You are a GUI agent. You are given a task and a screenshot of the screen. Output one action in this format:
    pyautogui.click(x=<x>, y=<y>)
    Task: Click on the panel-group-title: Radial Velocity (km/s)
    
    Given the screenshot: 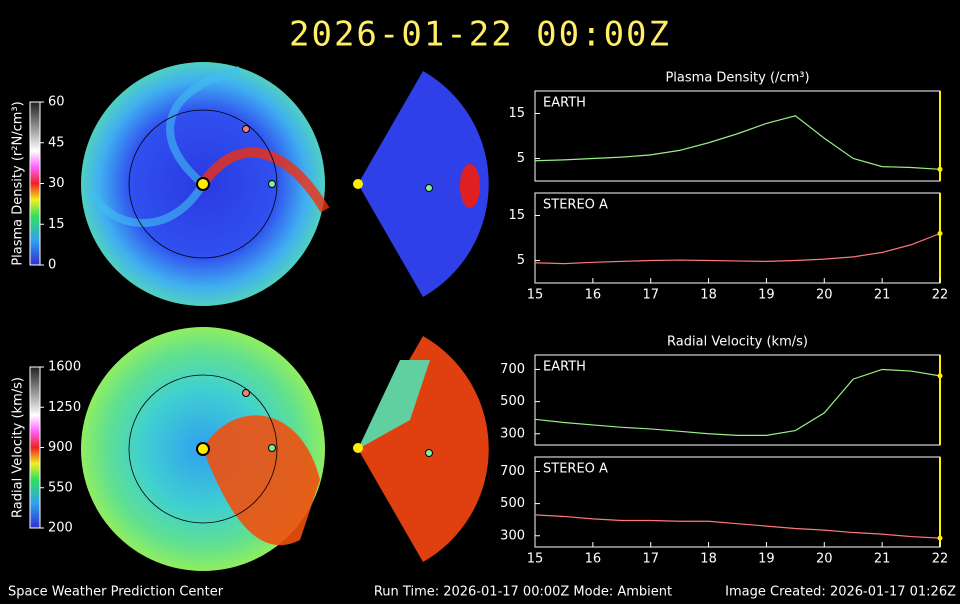 What is the action you would take?
    pyautogui.click(x=737, y=342)
    